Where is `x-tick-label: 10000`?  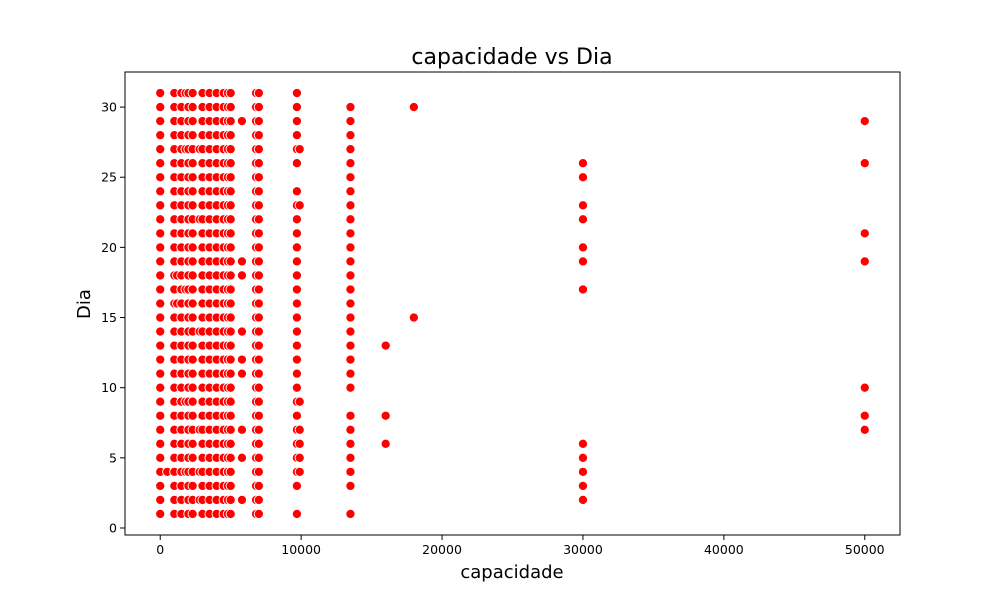
x-tick-label: 10000 is located at coordinates (301, 549).